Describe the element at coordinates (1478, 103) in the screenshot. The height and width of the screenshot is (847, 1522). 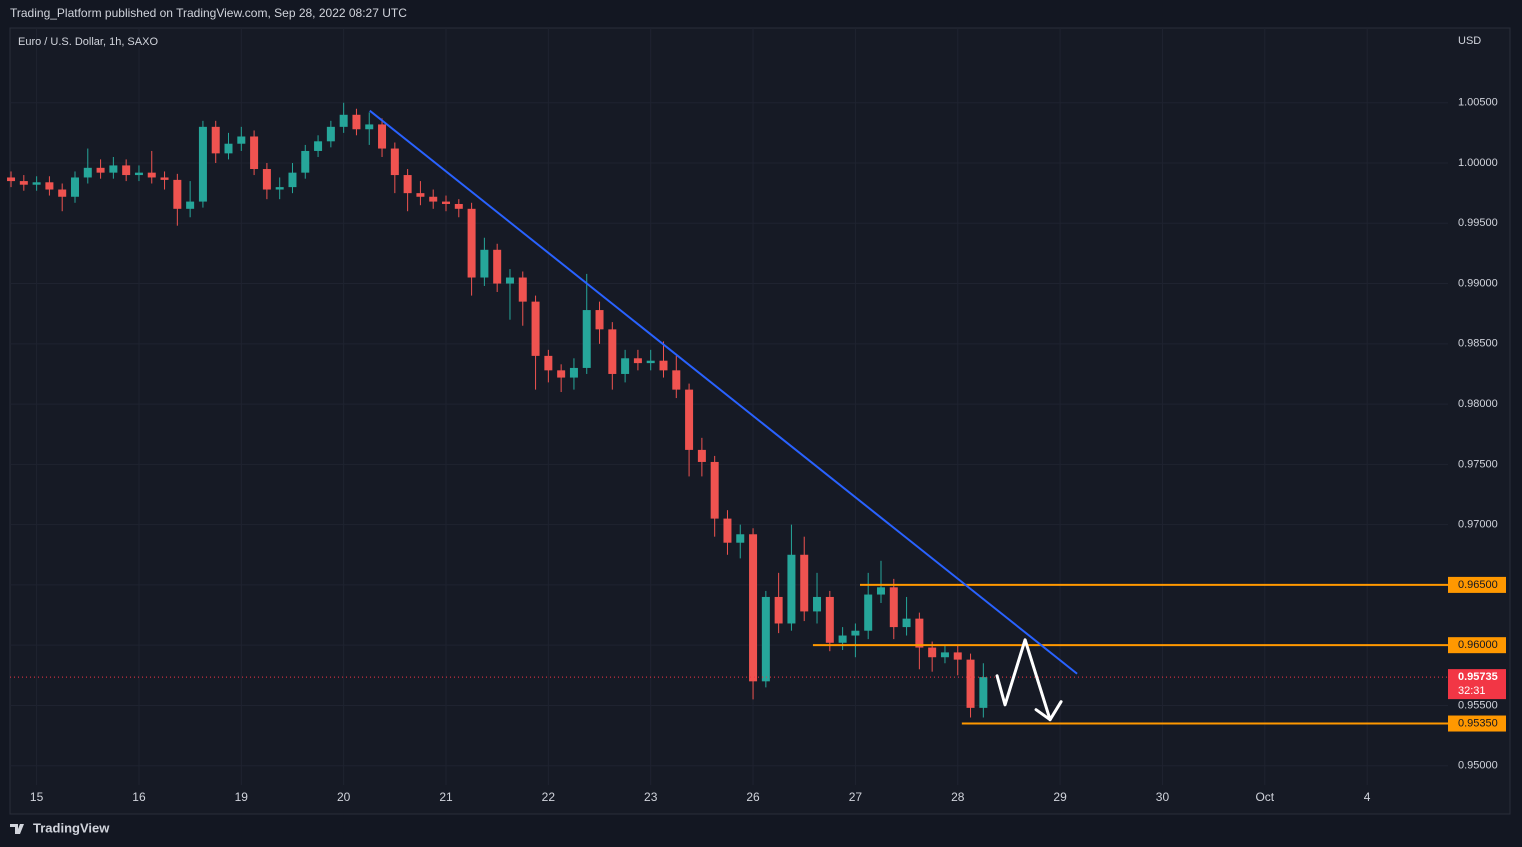
I see `y-tick-label: 1.00500` at that location.